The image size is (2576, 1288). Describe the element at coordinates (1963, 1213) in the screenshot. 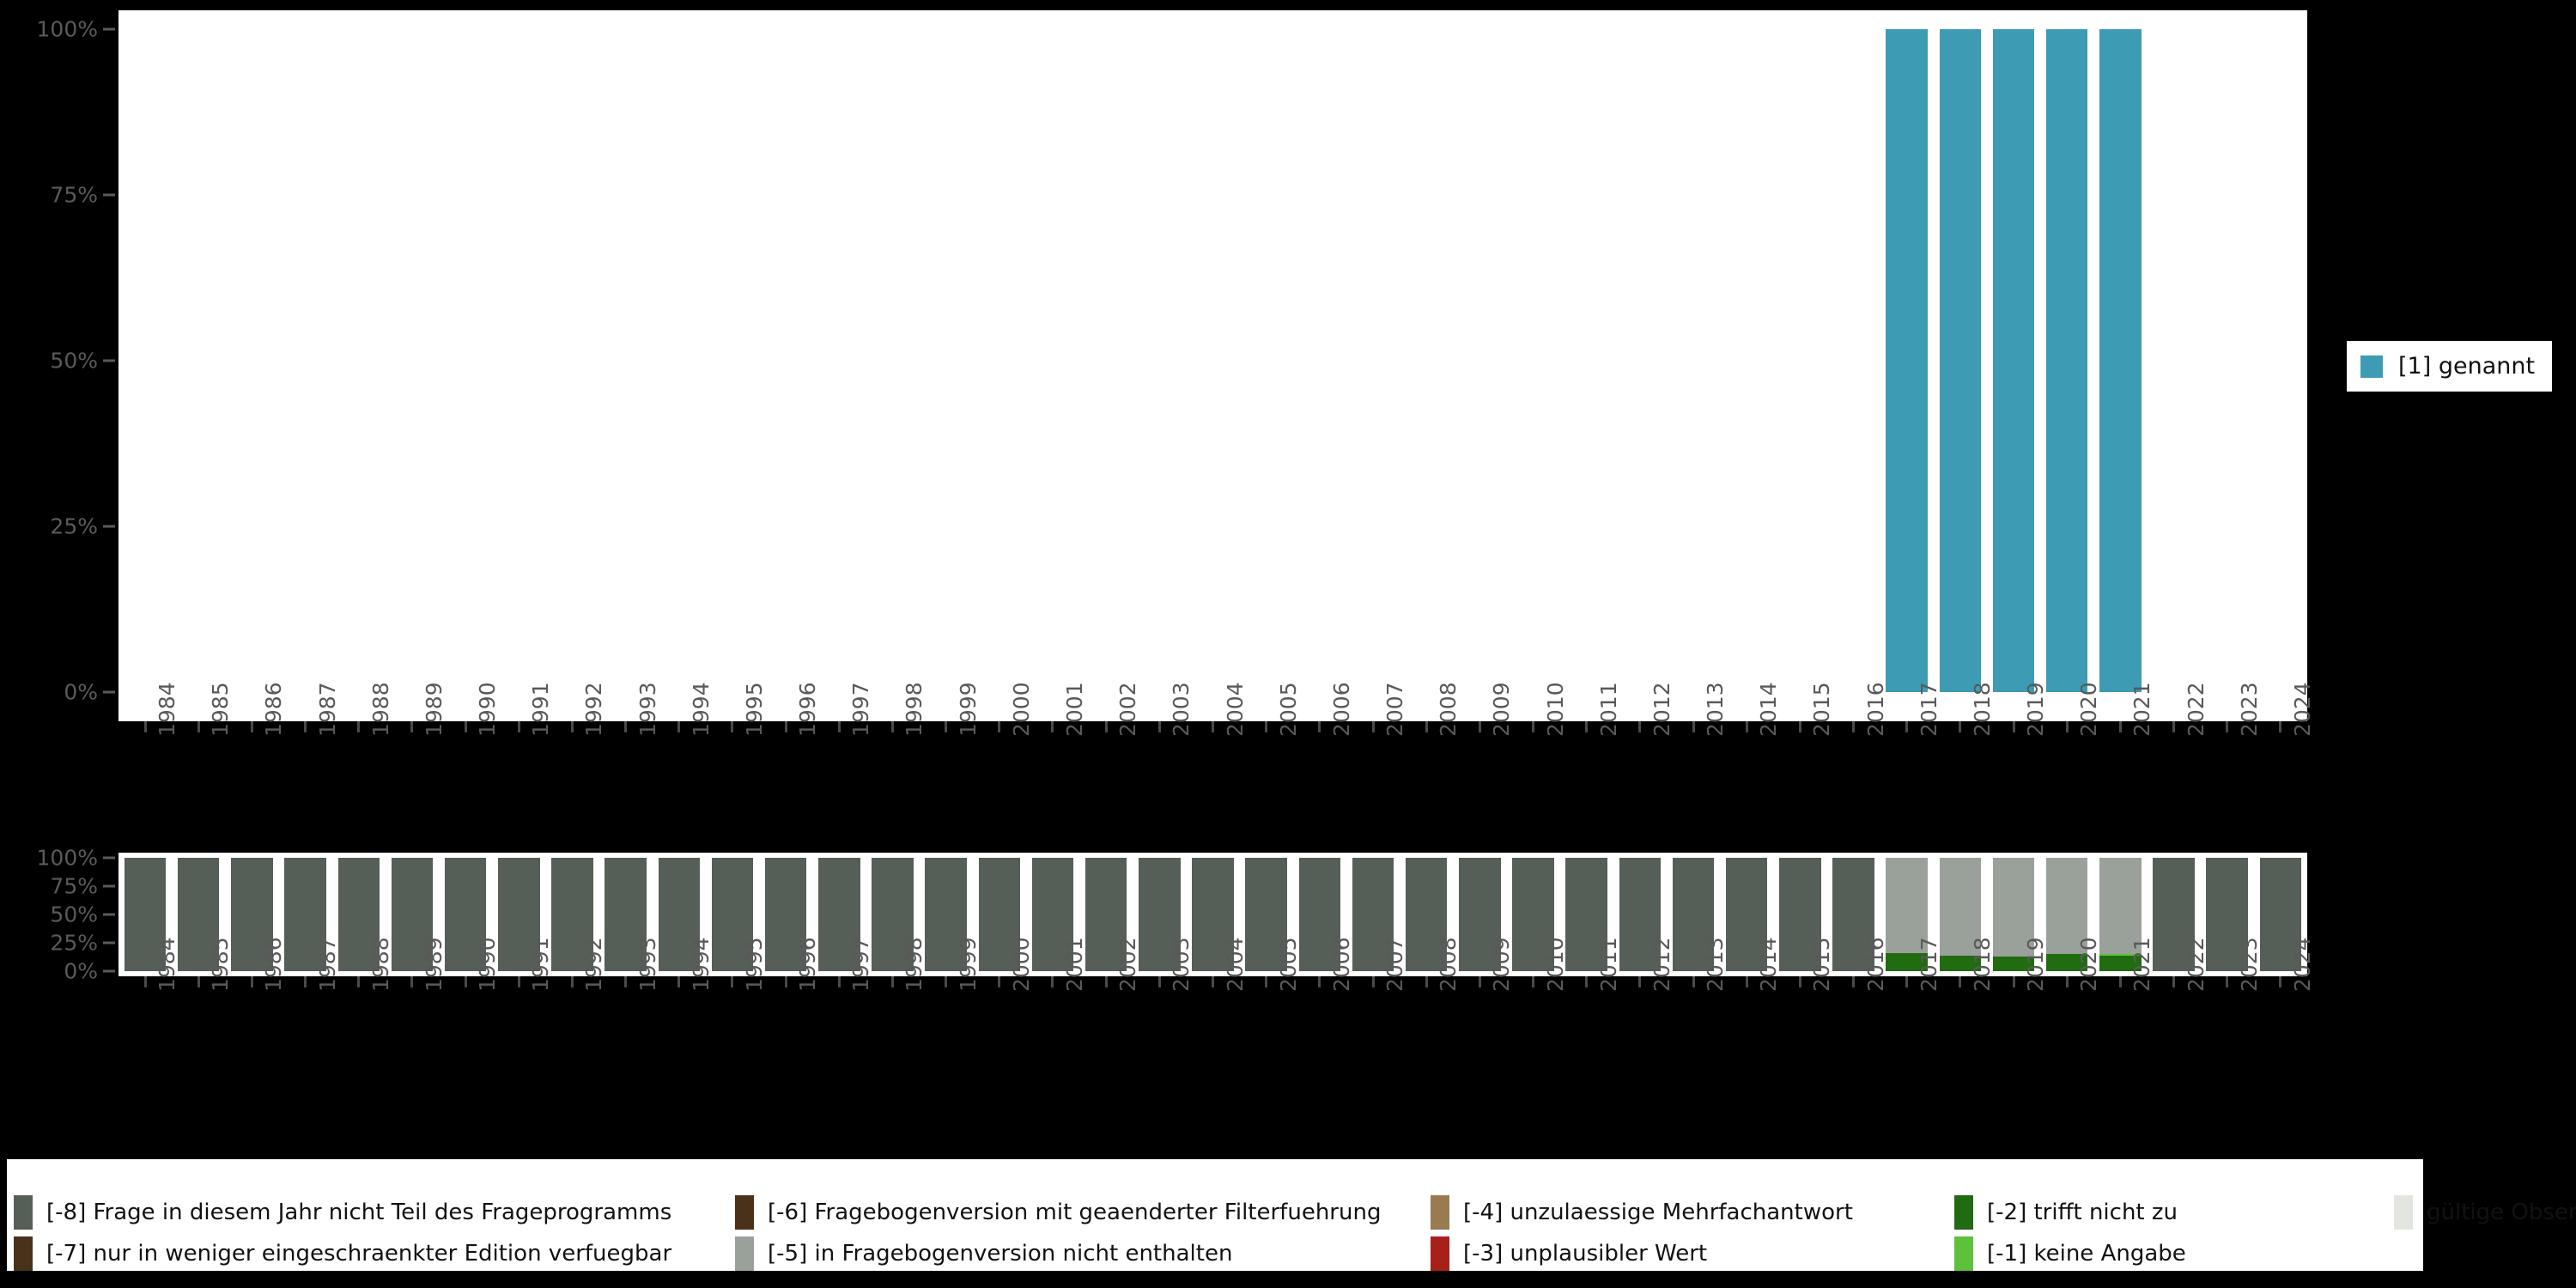

I see `legend-swatch--2` at that location.